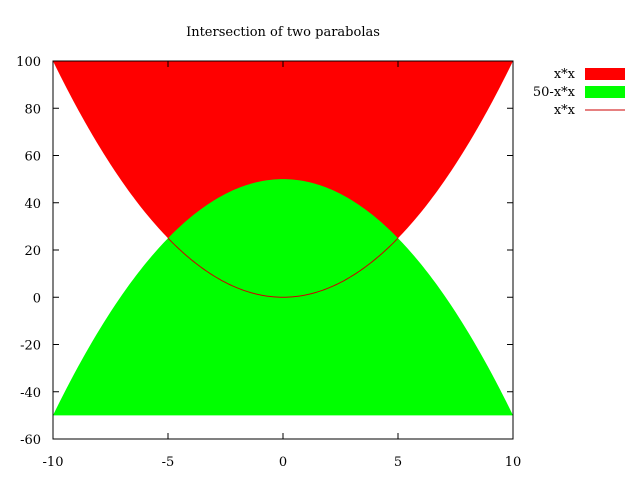  Describe the element at coordinates (554, 92) in the screenshot. I see `legend-label: 50-x*x` at that location.